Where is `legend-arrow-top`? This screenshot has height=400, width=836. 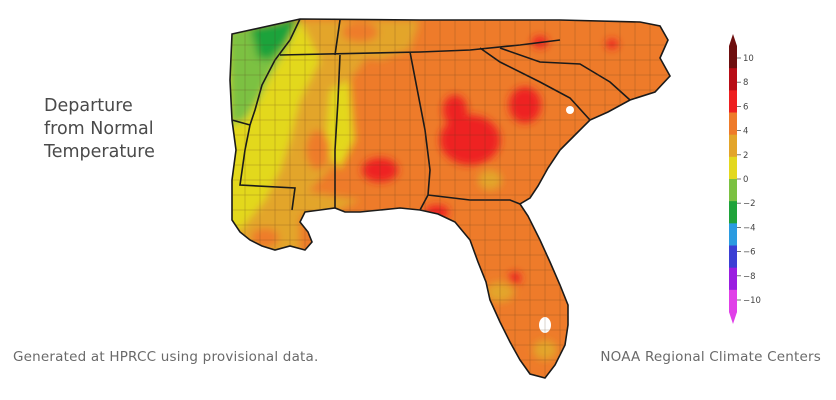
legend-arrow-top is located at coordinates (733, 40).